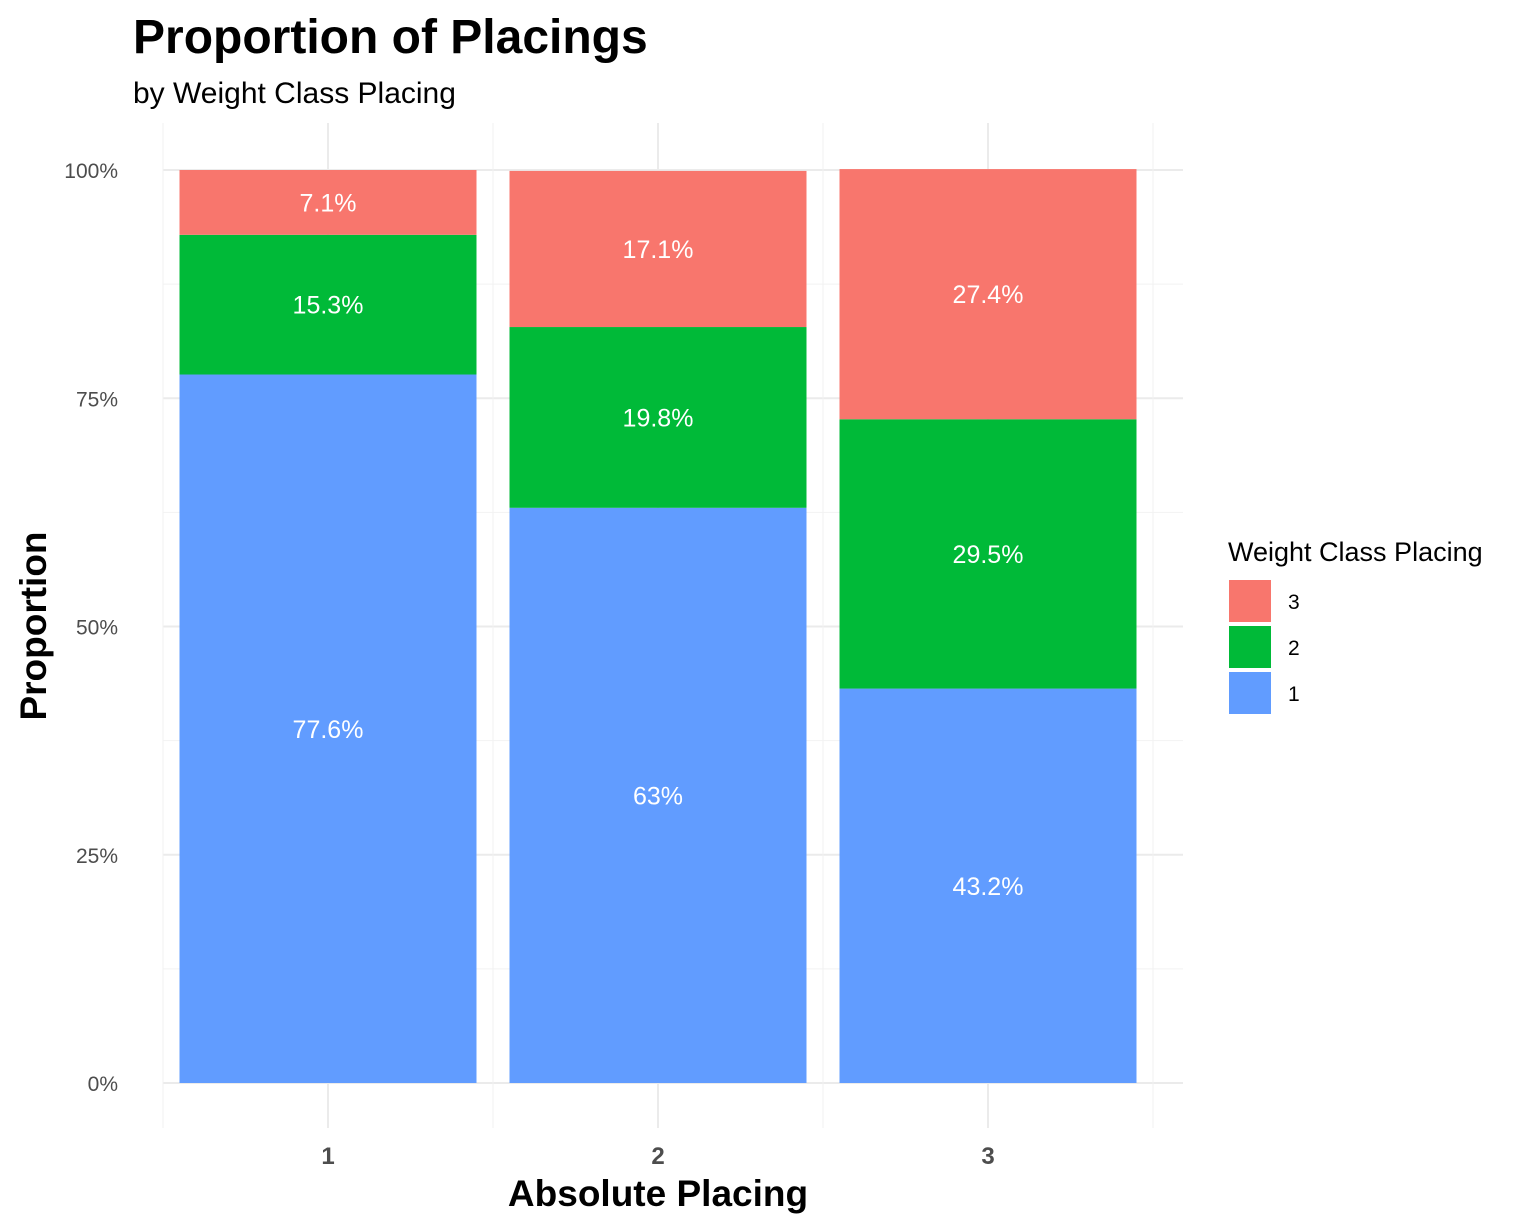  Describe the element at coordinates (658, 1193) in the screenshot. I see `x-axis-title: Absolute Placing` at that location.